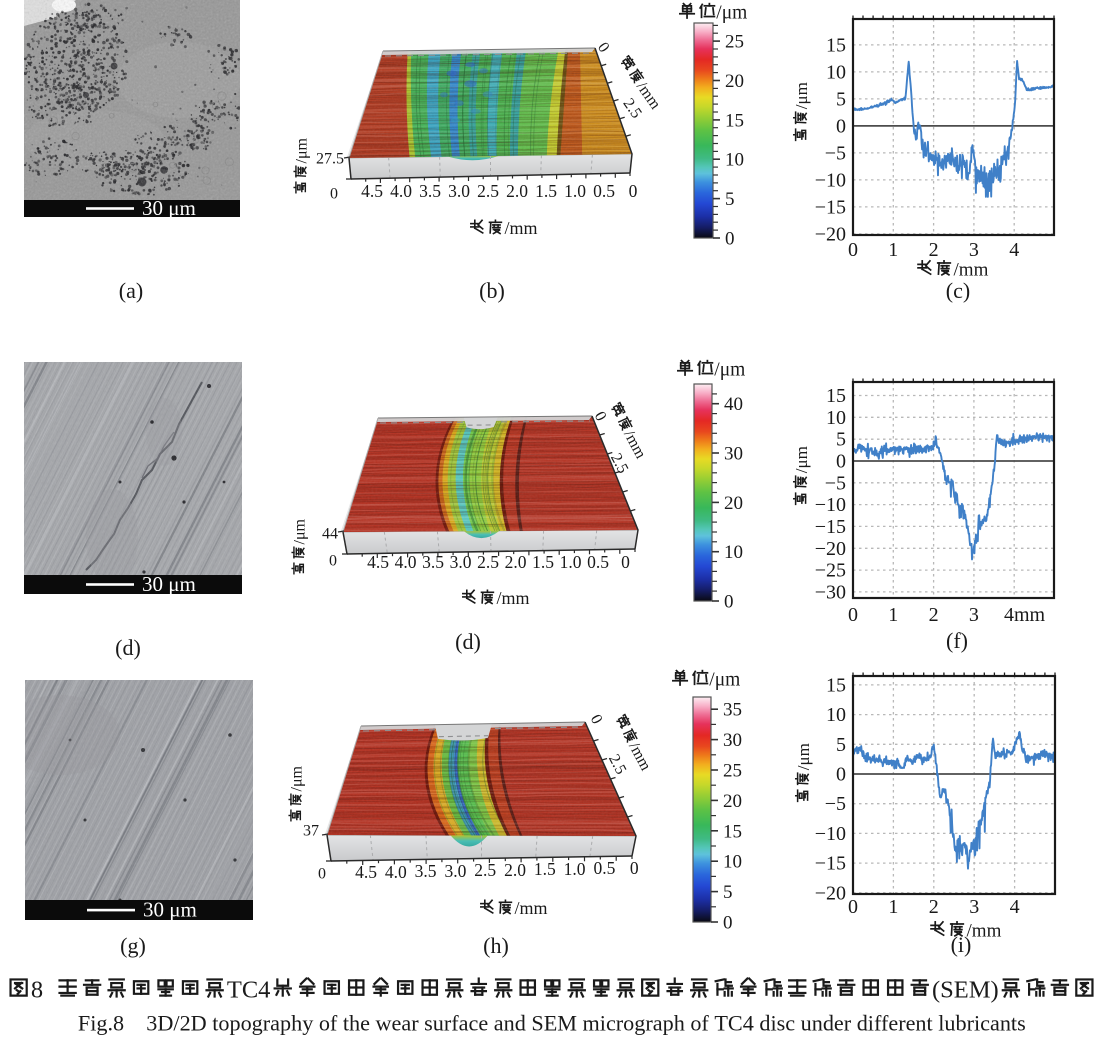  I want to click on svg-text: (f), so click(957, 640).